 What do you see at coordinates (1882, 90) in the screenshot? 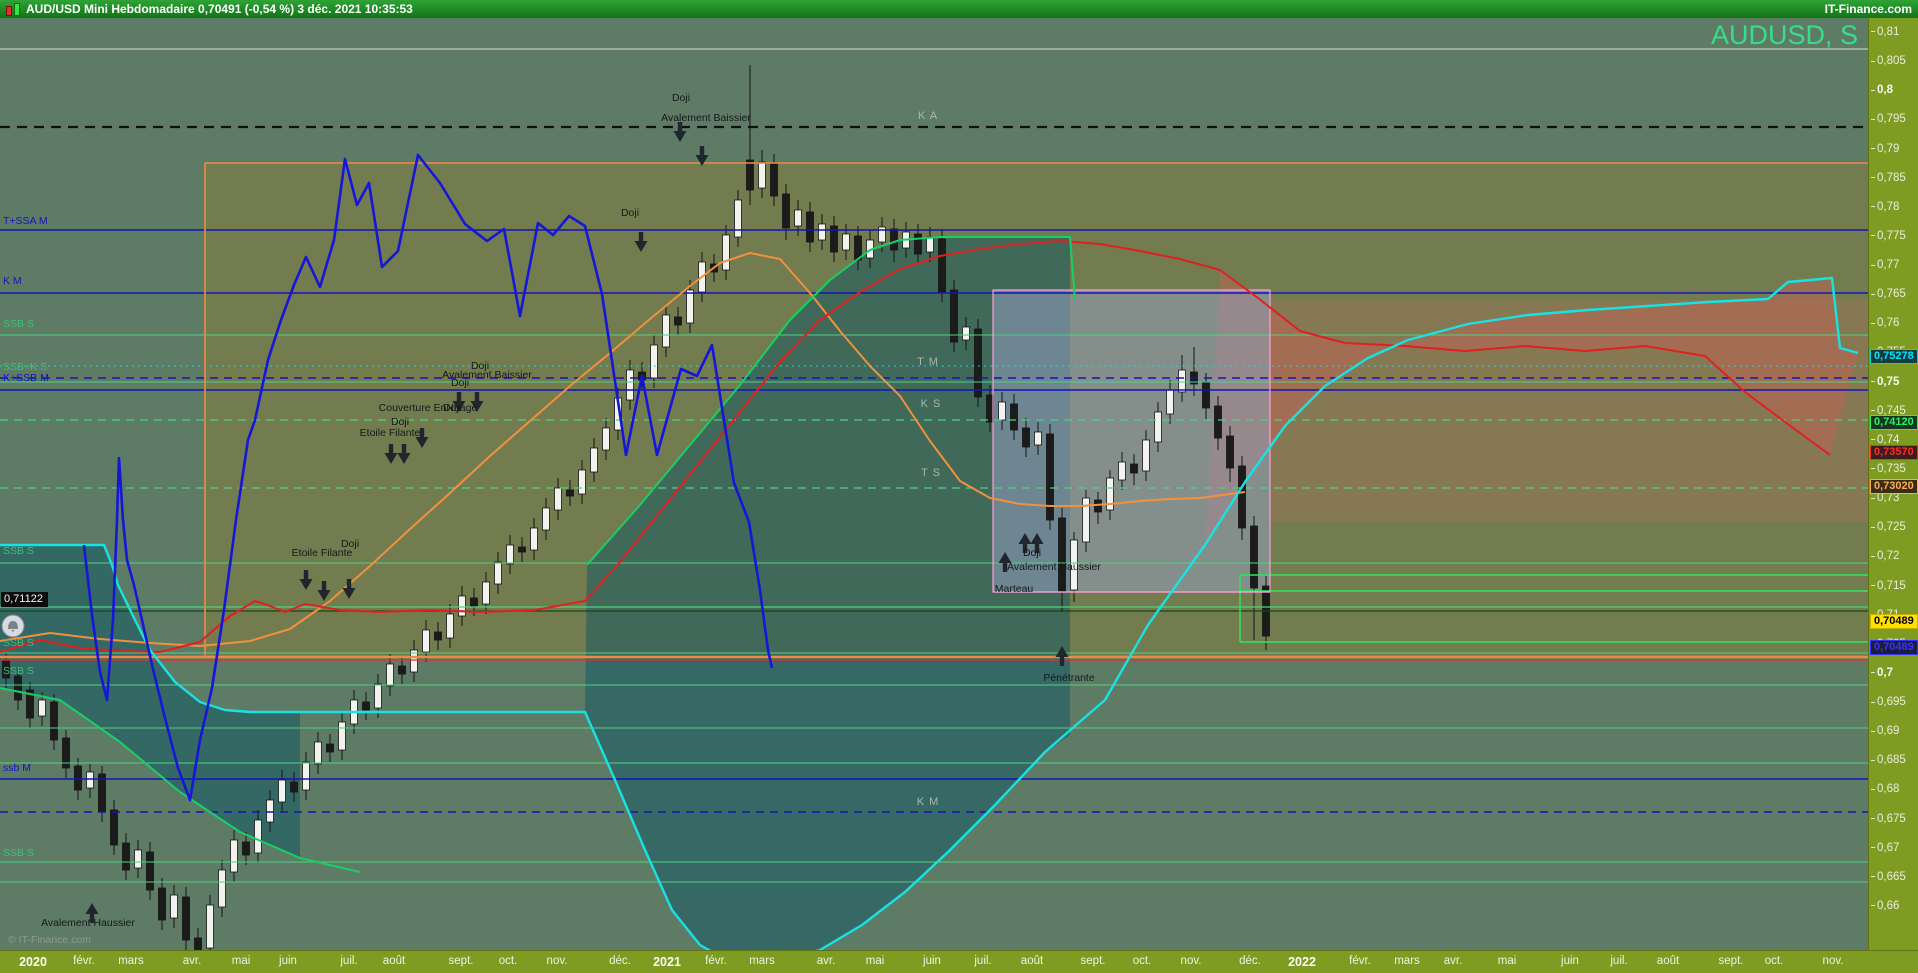
I see `price-tick: 0,8` at bounding box center [1882, 90].